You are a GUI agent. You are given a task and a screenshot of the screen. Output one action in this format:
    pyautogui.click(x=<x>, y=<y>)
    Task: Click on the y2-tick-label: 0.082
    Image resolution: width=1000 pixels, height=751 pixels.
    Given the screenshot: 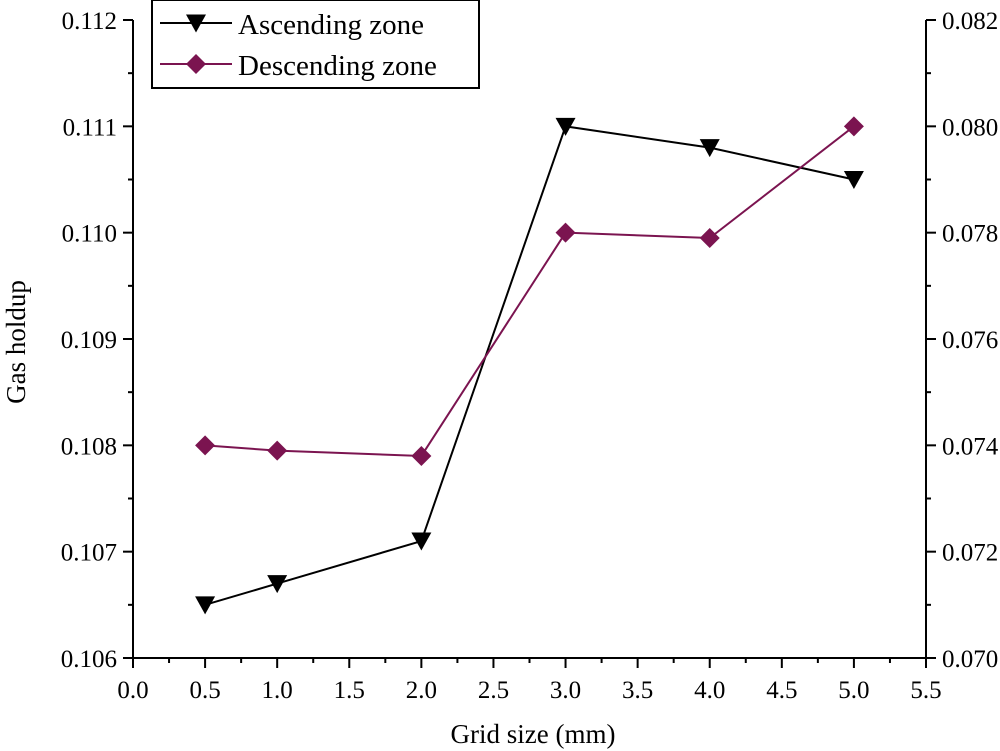 What is the action you would take?
    pyautogui.click(x=970, y=21)
    